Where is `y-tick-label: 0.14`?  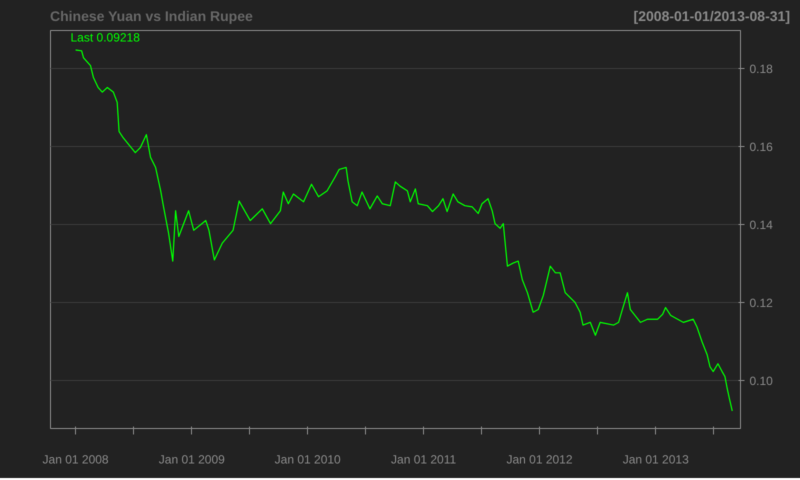 y-tick-label: 0.14 is located at coordinates (762, 225).